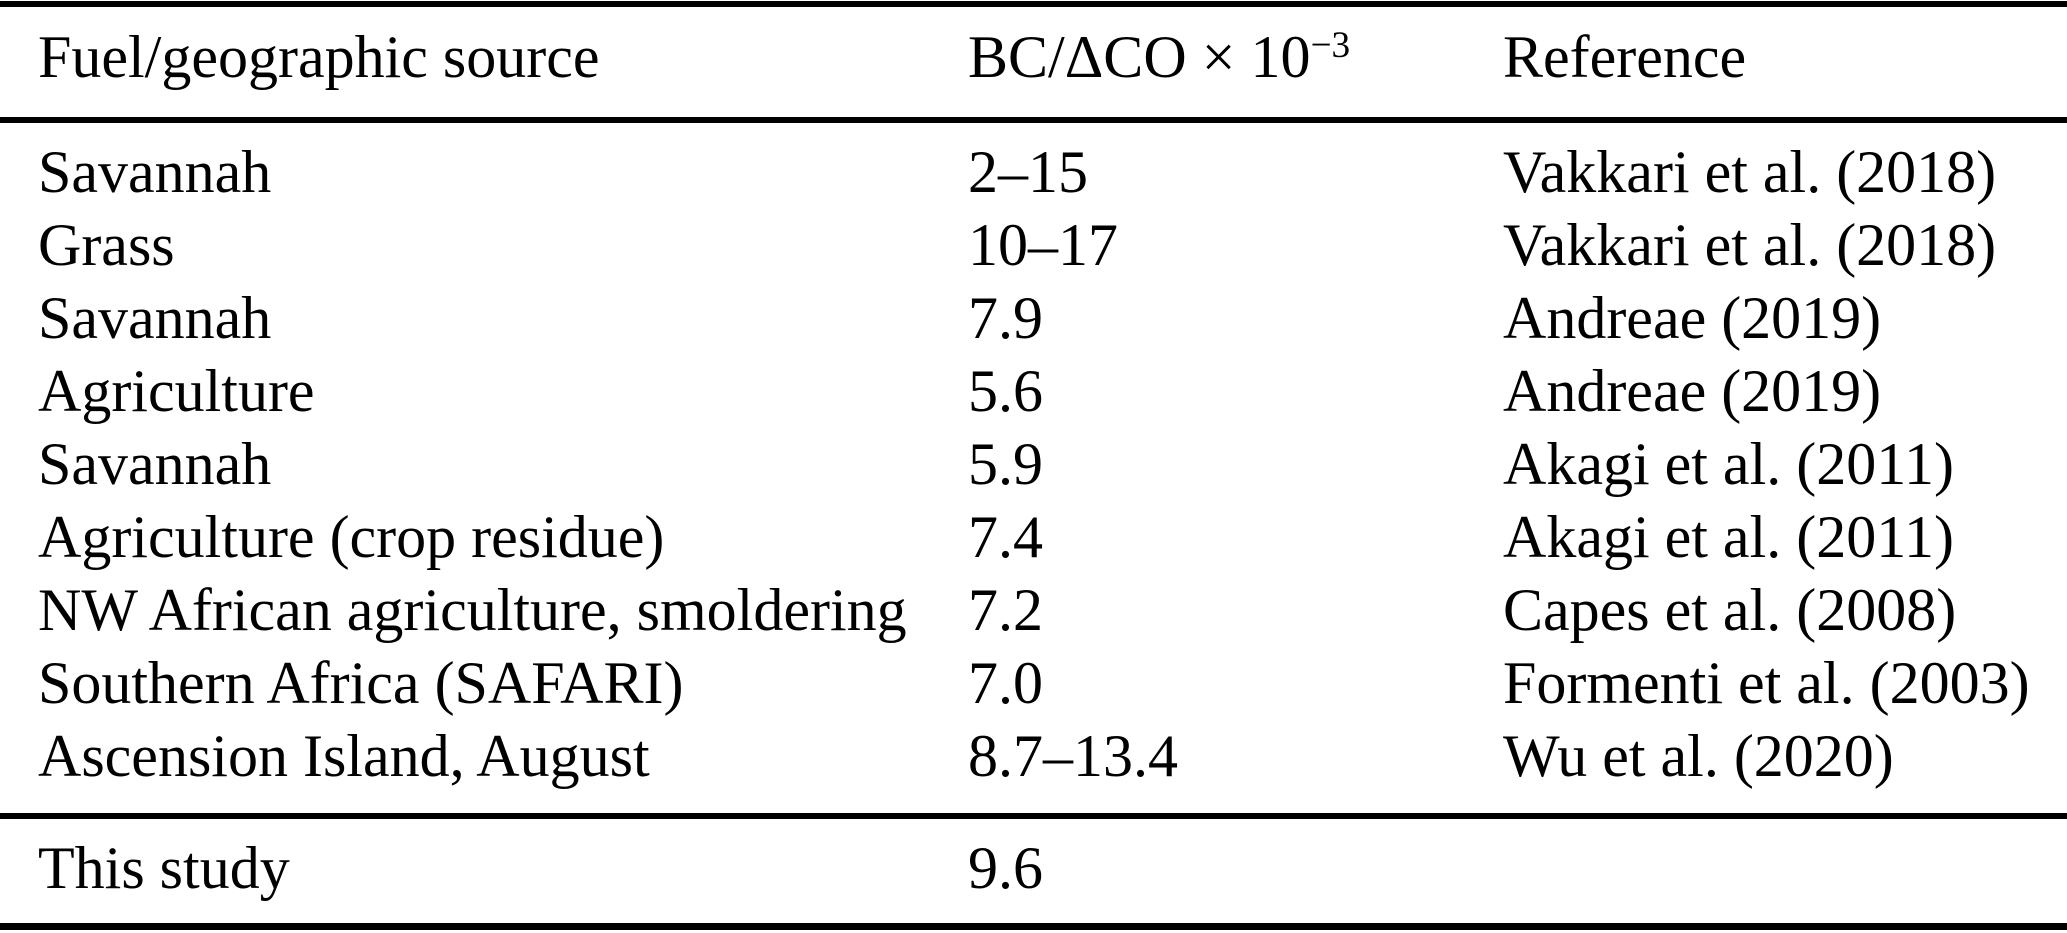 Image resolution: width=2067 pixels, height=933 pixels. I want to click on table-row: Grass 10–17 Vakkari et al. (2018), so click(1033, 245).